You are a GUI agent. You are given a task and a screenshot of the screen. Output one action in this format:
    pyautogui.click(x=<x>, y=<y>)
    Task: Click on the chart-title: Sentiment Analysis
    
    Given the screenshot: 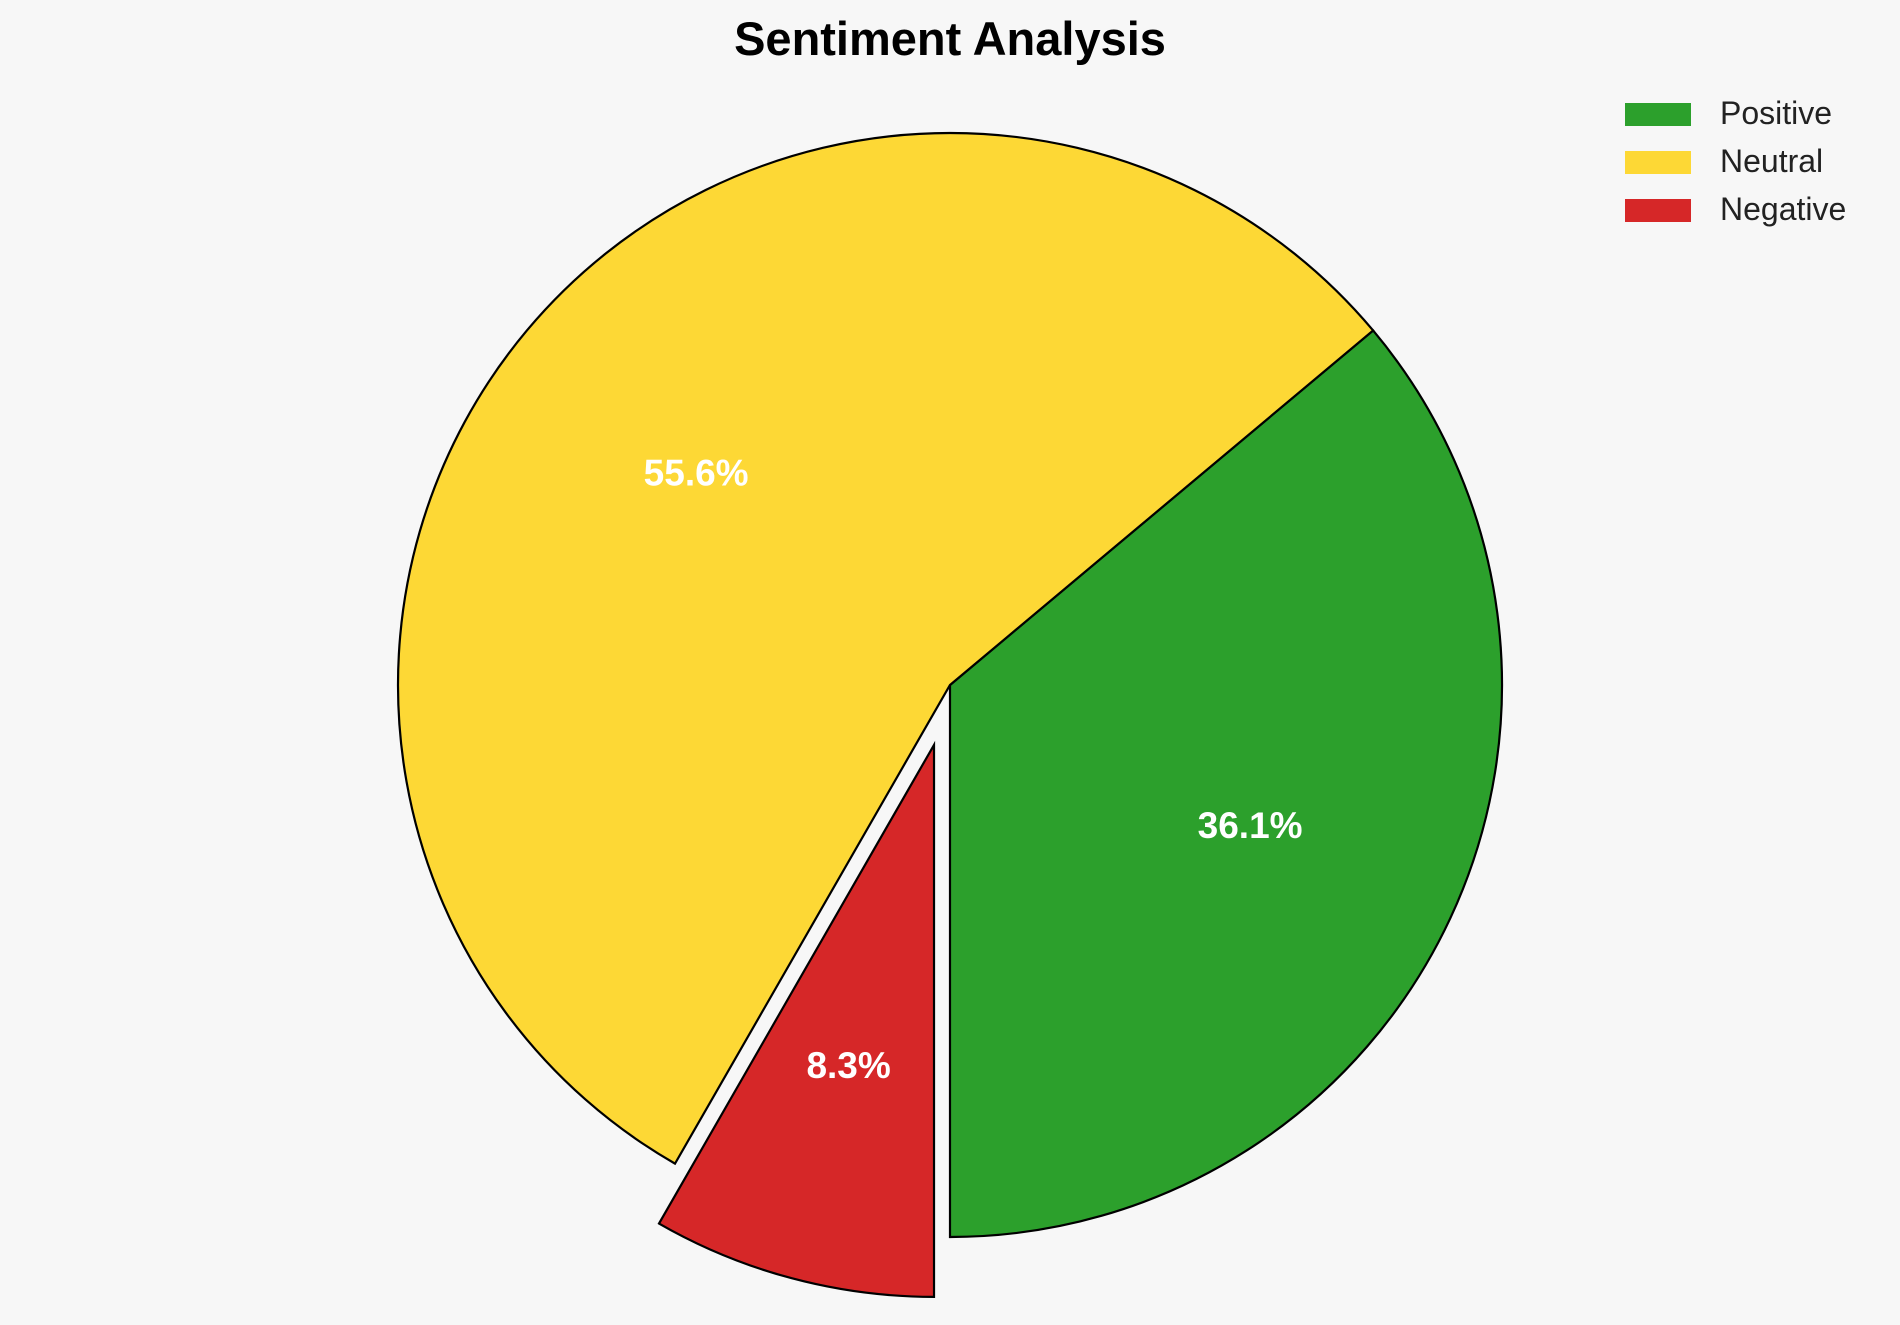 What is the action you would take?
    pyautogui.click(x=950, y=38)
    